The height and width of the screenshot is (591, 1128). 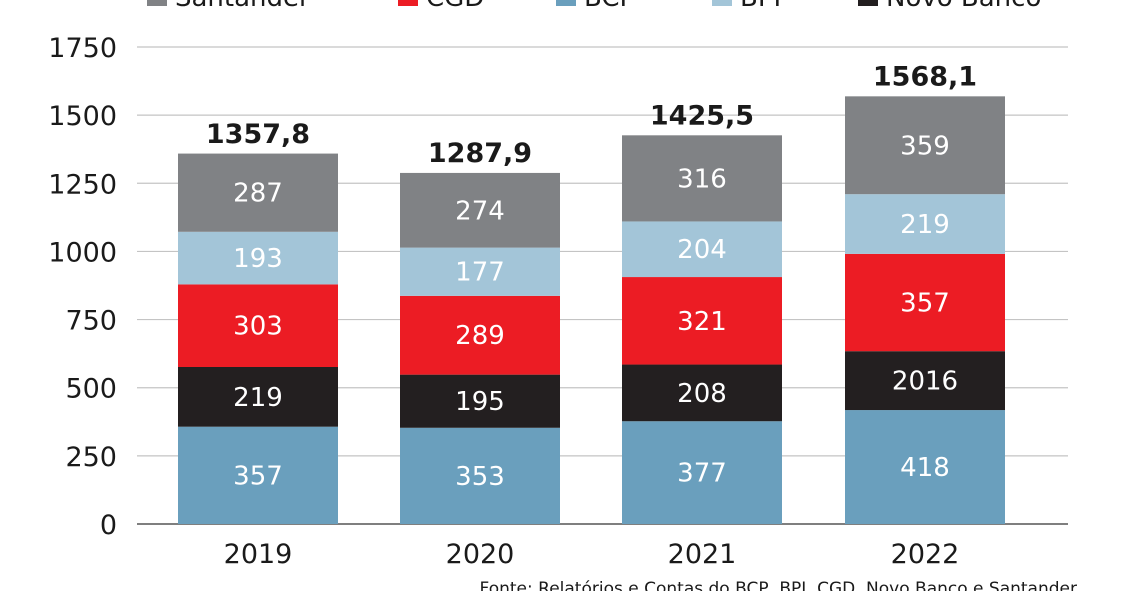 What do you see at coordinates (408, 3) in the screenshot?
I see `legend-swatch-cgd` at bounding box center [408, 3].